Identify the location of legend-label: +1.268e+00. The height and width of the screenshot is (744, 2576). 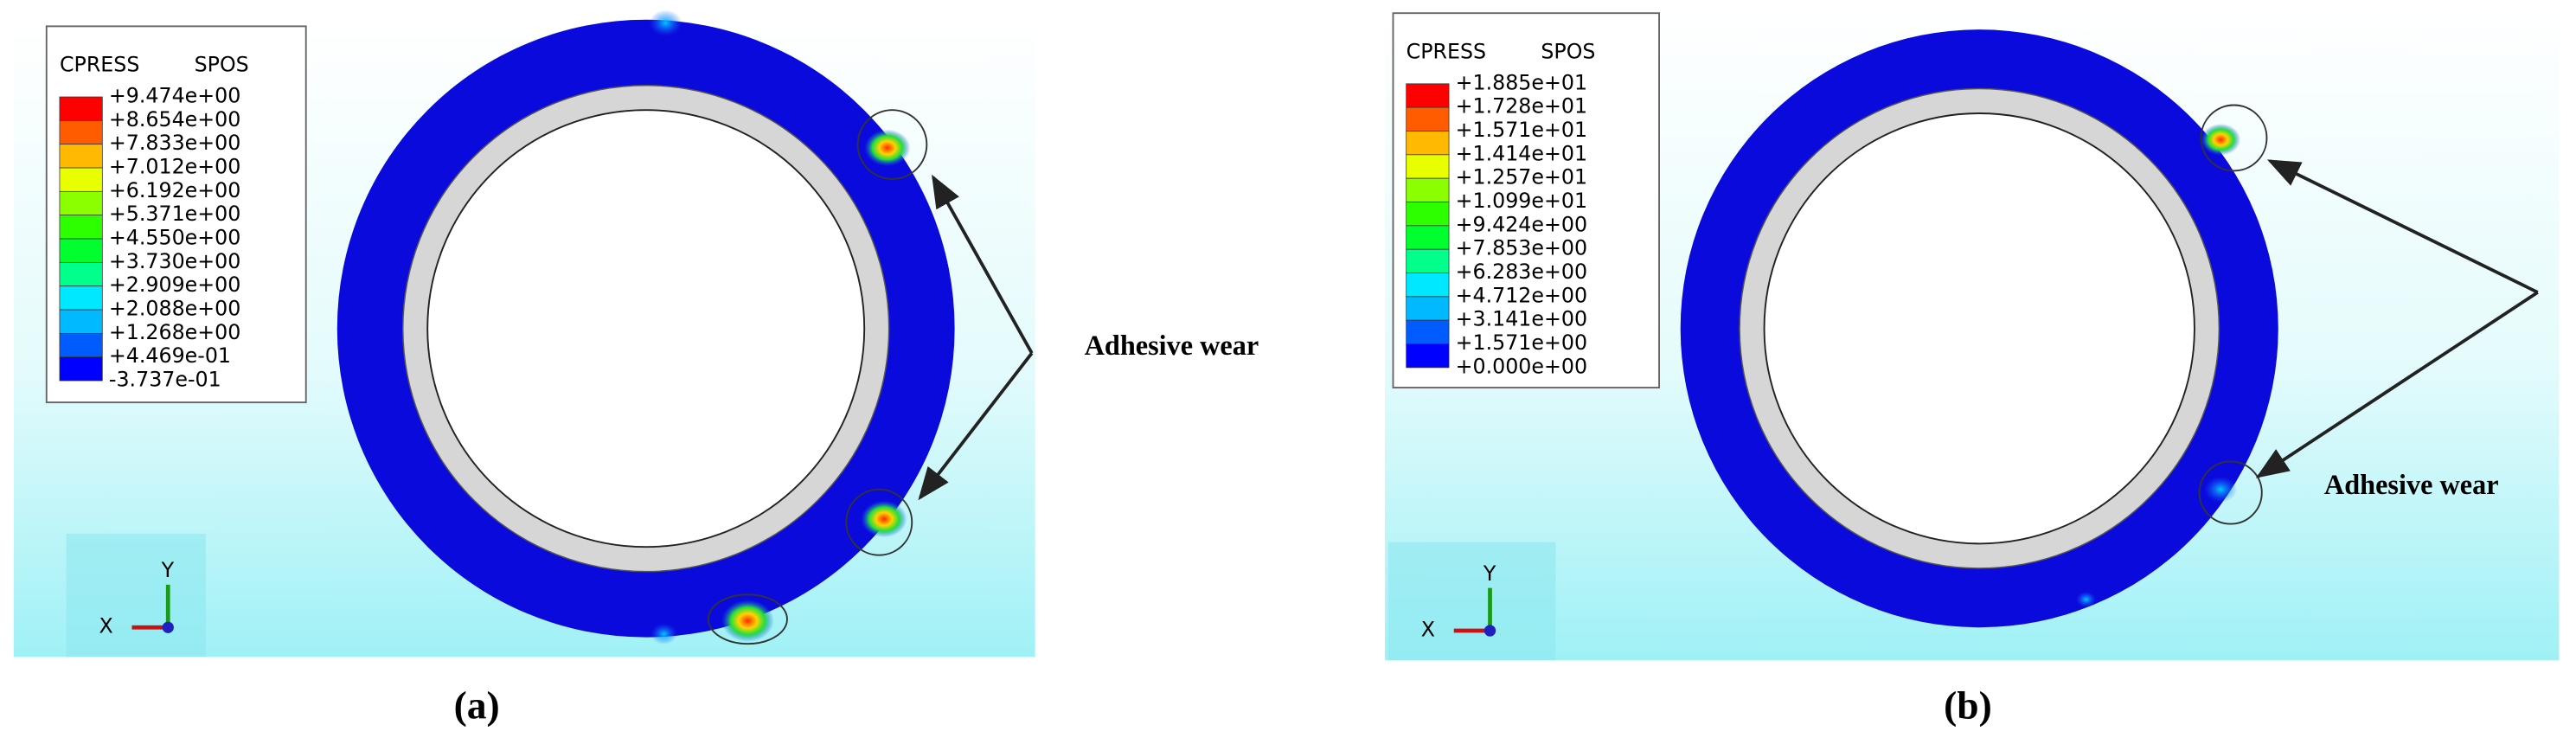
(174, 332).